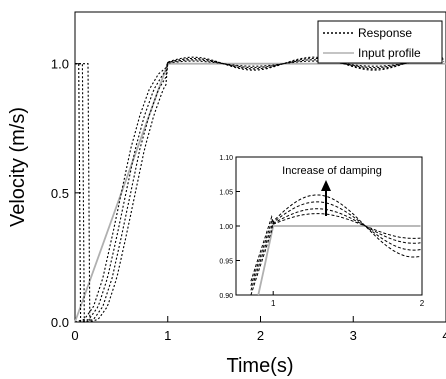 This screenshot has width=446, height=379. What do you see at coordinates (226, 296) in the screenshot?
I see `inset-y-tick-label: 0.90` at bounding box center [226, 296].